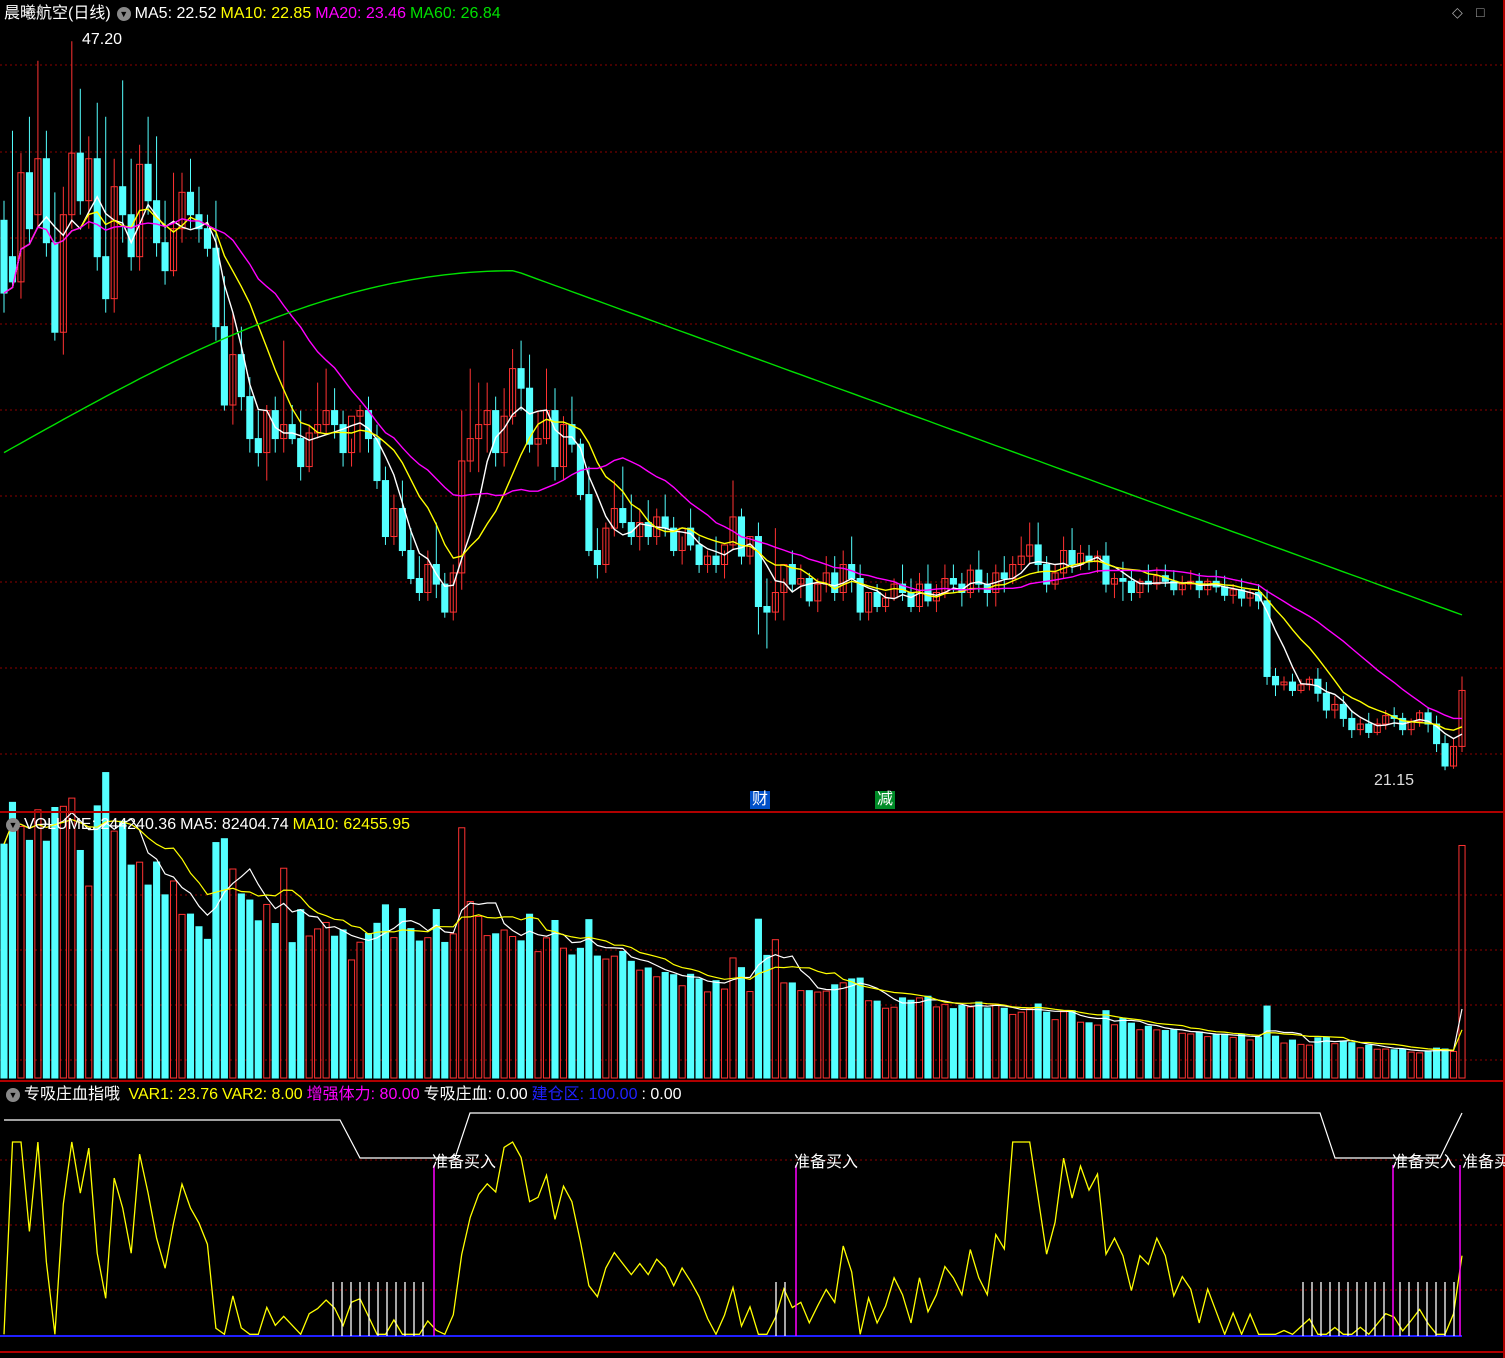  Describe the element at coordinates (1480, 12) in the screenshot. I see `window-icon: □` at that location.